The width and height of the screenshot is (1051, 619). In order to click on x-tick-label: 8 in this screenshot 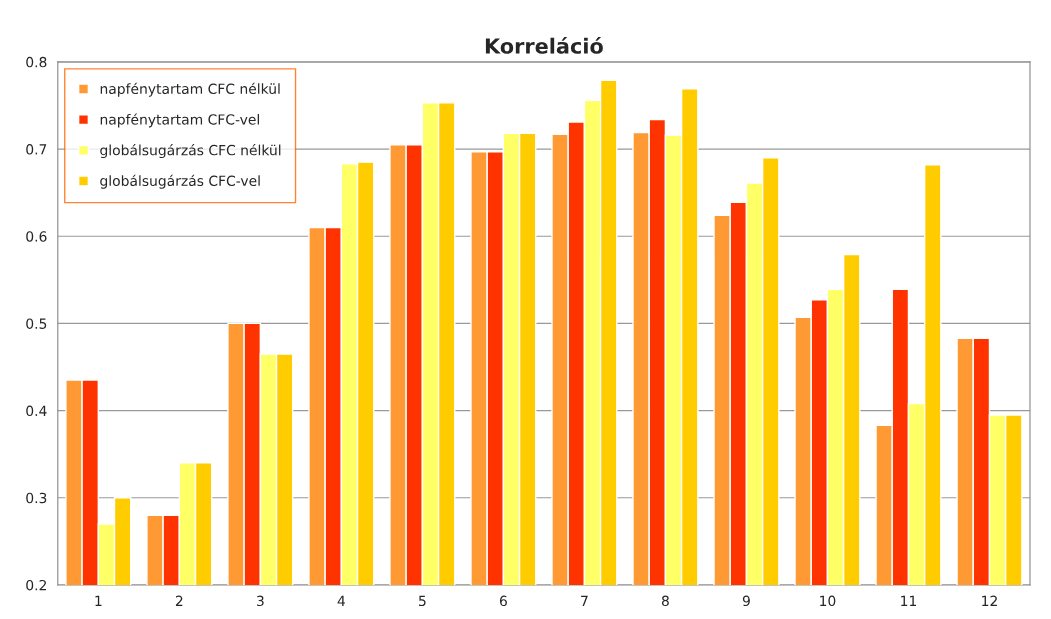, I will do `click(665, 601)`.